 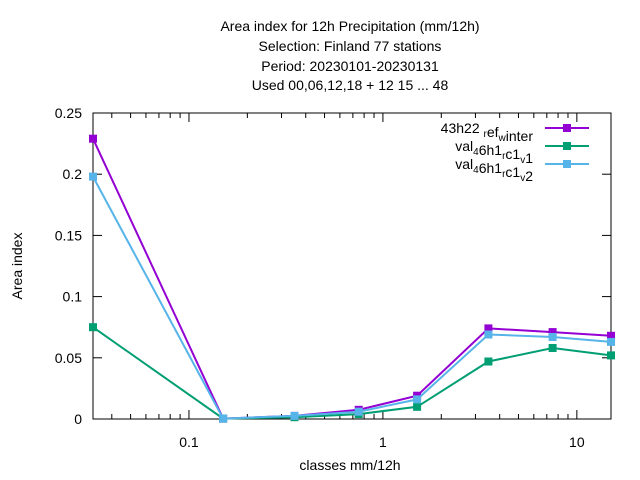 What do you see at coordinates (189, 442) in the screenshot?
I see `x-tick-label: 0.1` at bounding box center [189, 442].